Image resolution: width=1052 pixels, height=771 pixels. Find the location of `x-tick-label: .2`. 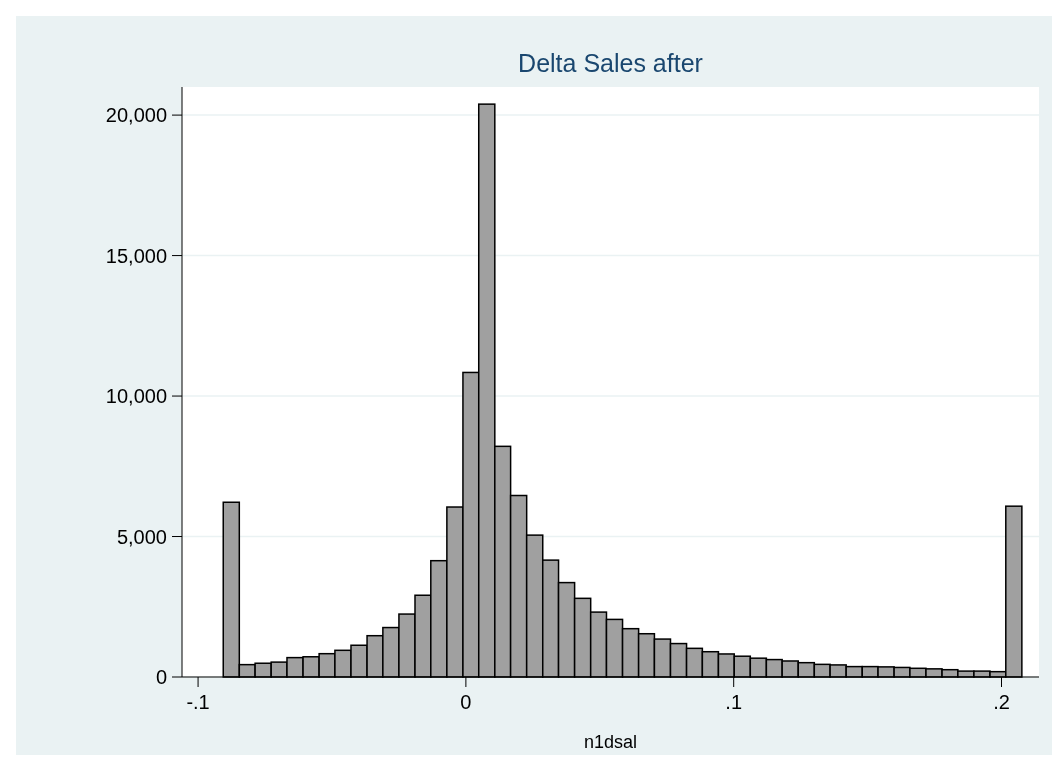

x-tick-label: .2 is located at coordinates (1001, 702).